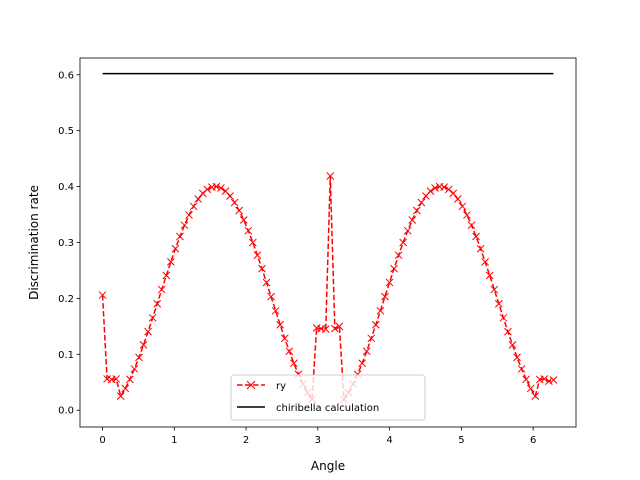 This screenshot has height=480, width=640. I want to click on x-tick-label: 3, so click(318, 440).